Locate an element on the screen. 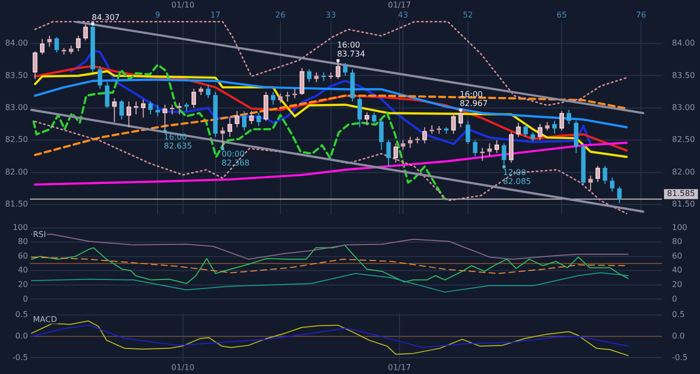 This screenshot has height=374, width=700. y2-tick-label: 100 is located at coordinates (680, 227).